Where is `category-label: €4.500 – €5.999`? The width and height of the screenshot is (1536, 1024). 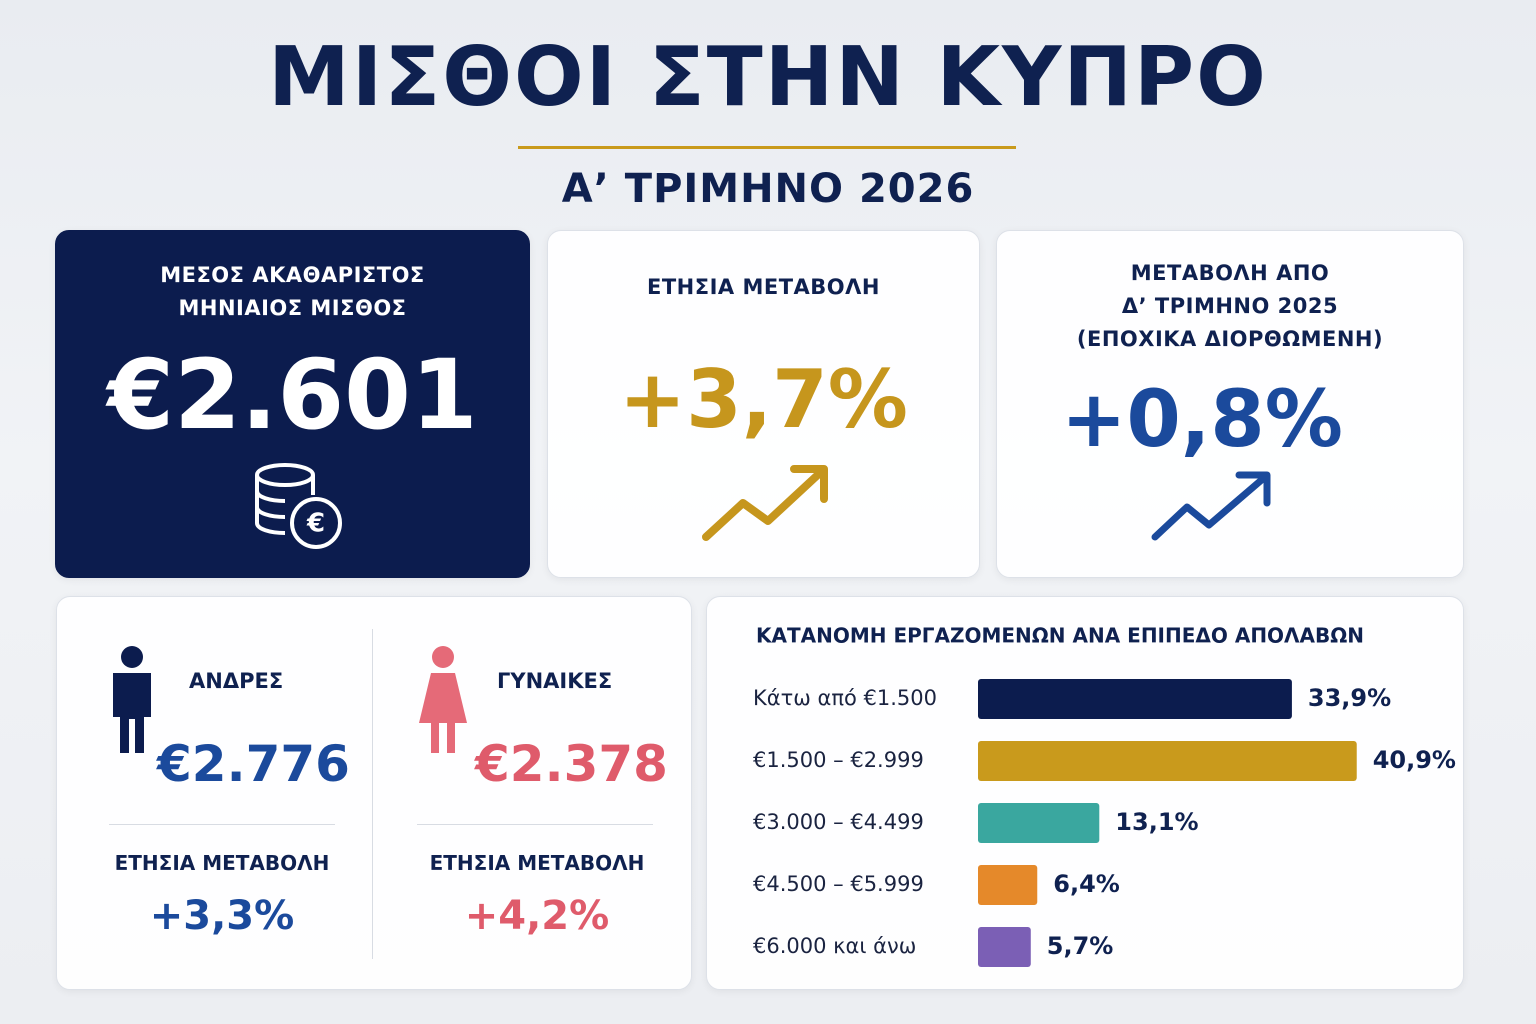
category-label: €4.500 – €5.999 is located at coordinates (838, 884).